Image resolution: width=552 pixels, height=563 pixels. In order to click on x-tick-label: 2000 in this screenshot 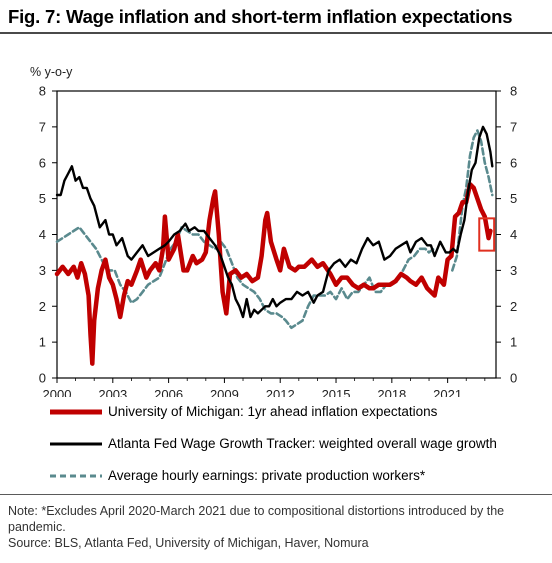, I will do `click(57, 392)`.